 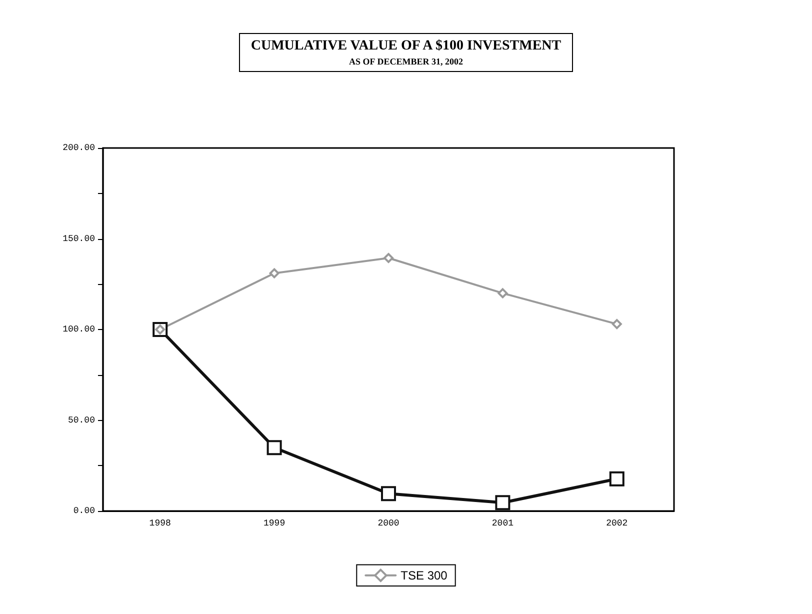 I want to click on y-tick-label: 200.00, so click(x=78, y=148).